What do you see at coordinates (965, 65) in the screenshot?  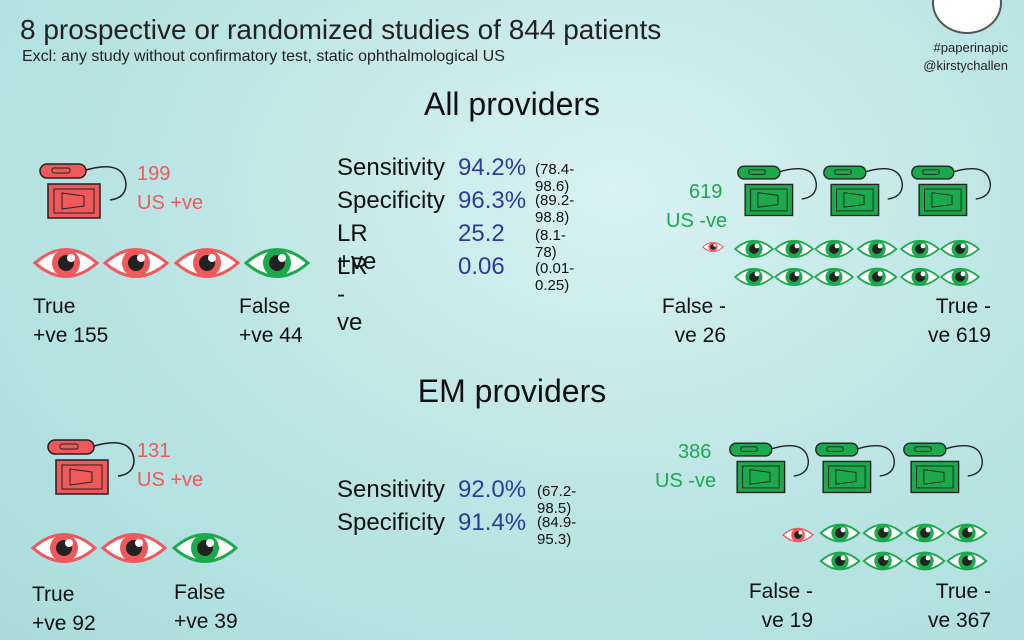 I see `author-handle: @kirstychallen` at bounding box center [965, 65].